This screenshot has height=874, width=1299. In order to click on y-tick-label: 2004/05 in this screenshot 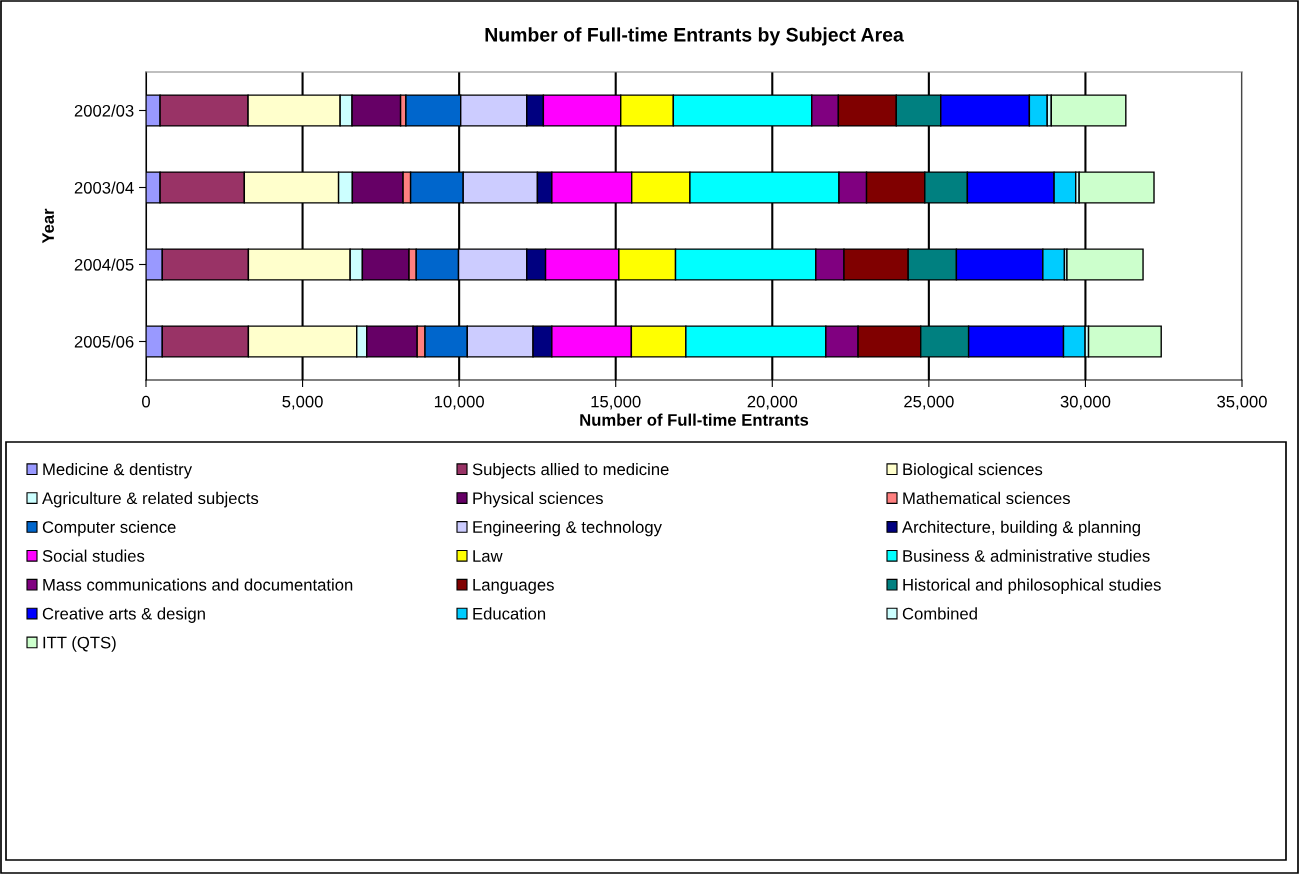, I will do `click(104, 264)`.